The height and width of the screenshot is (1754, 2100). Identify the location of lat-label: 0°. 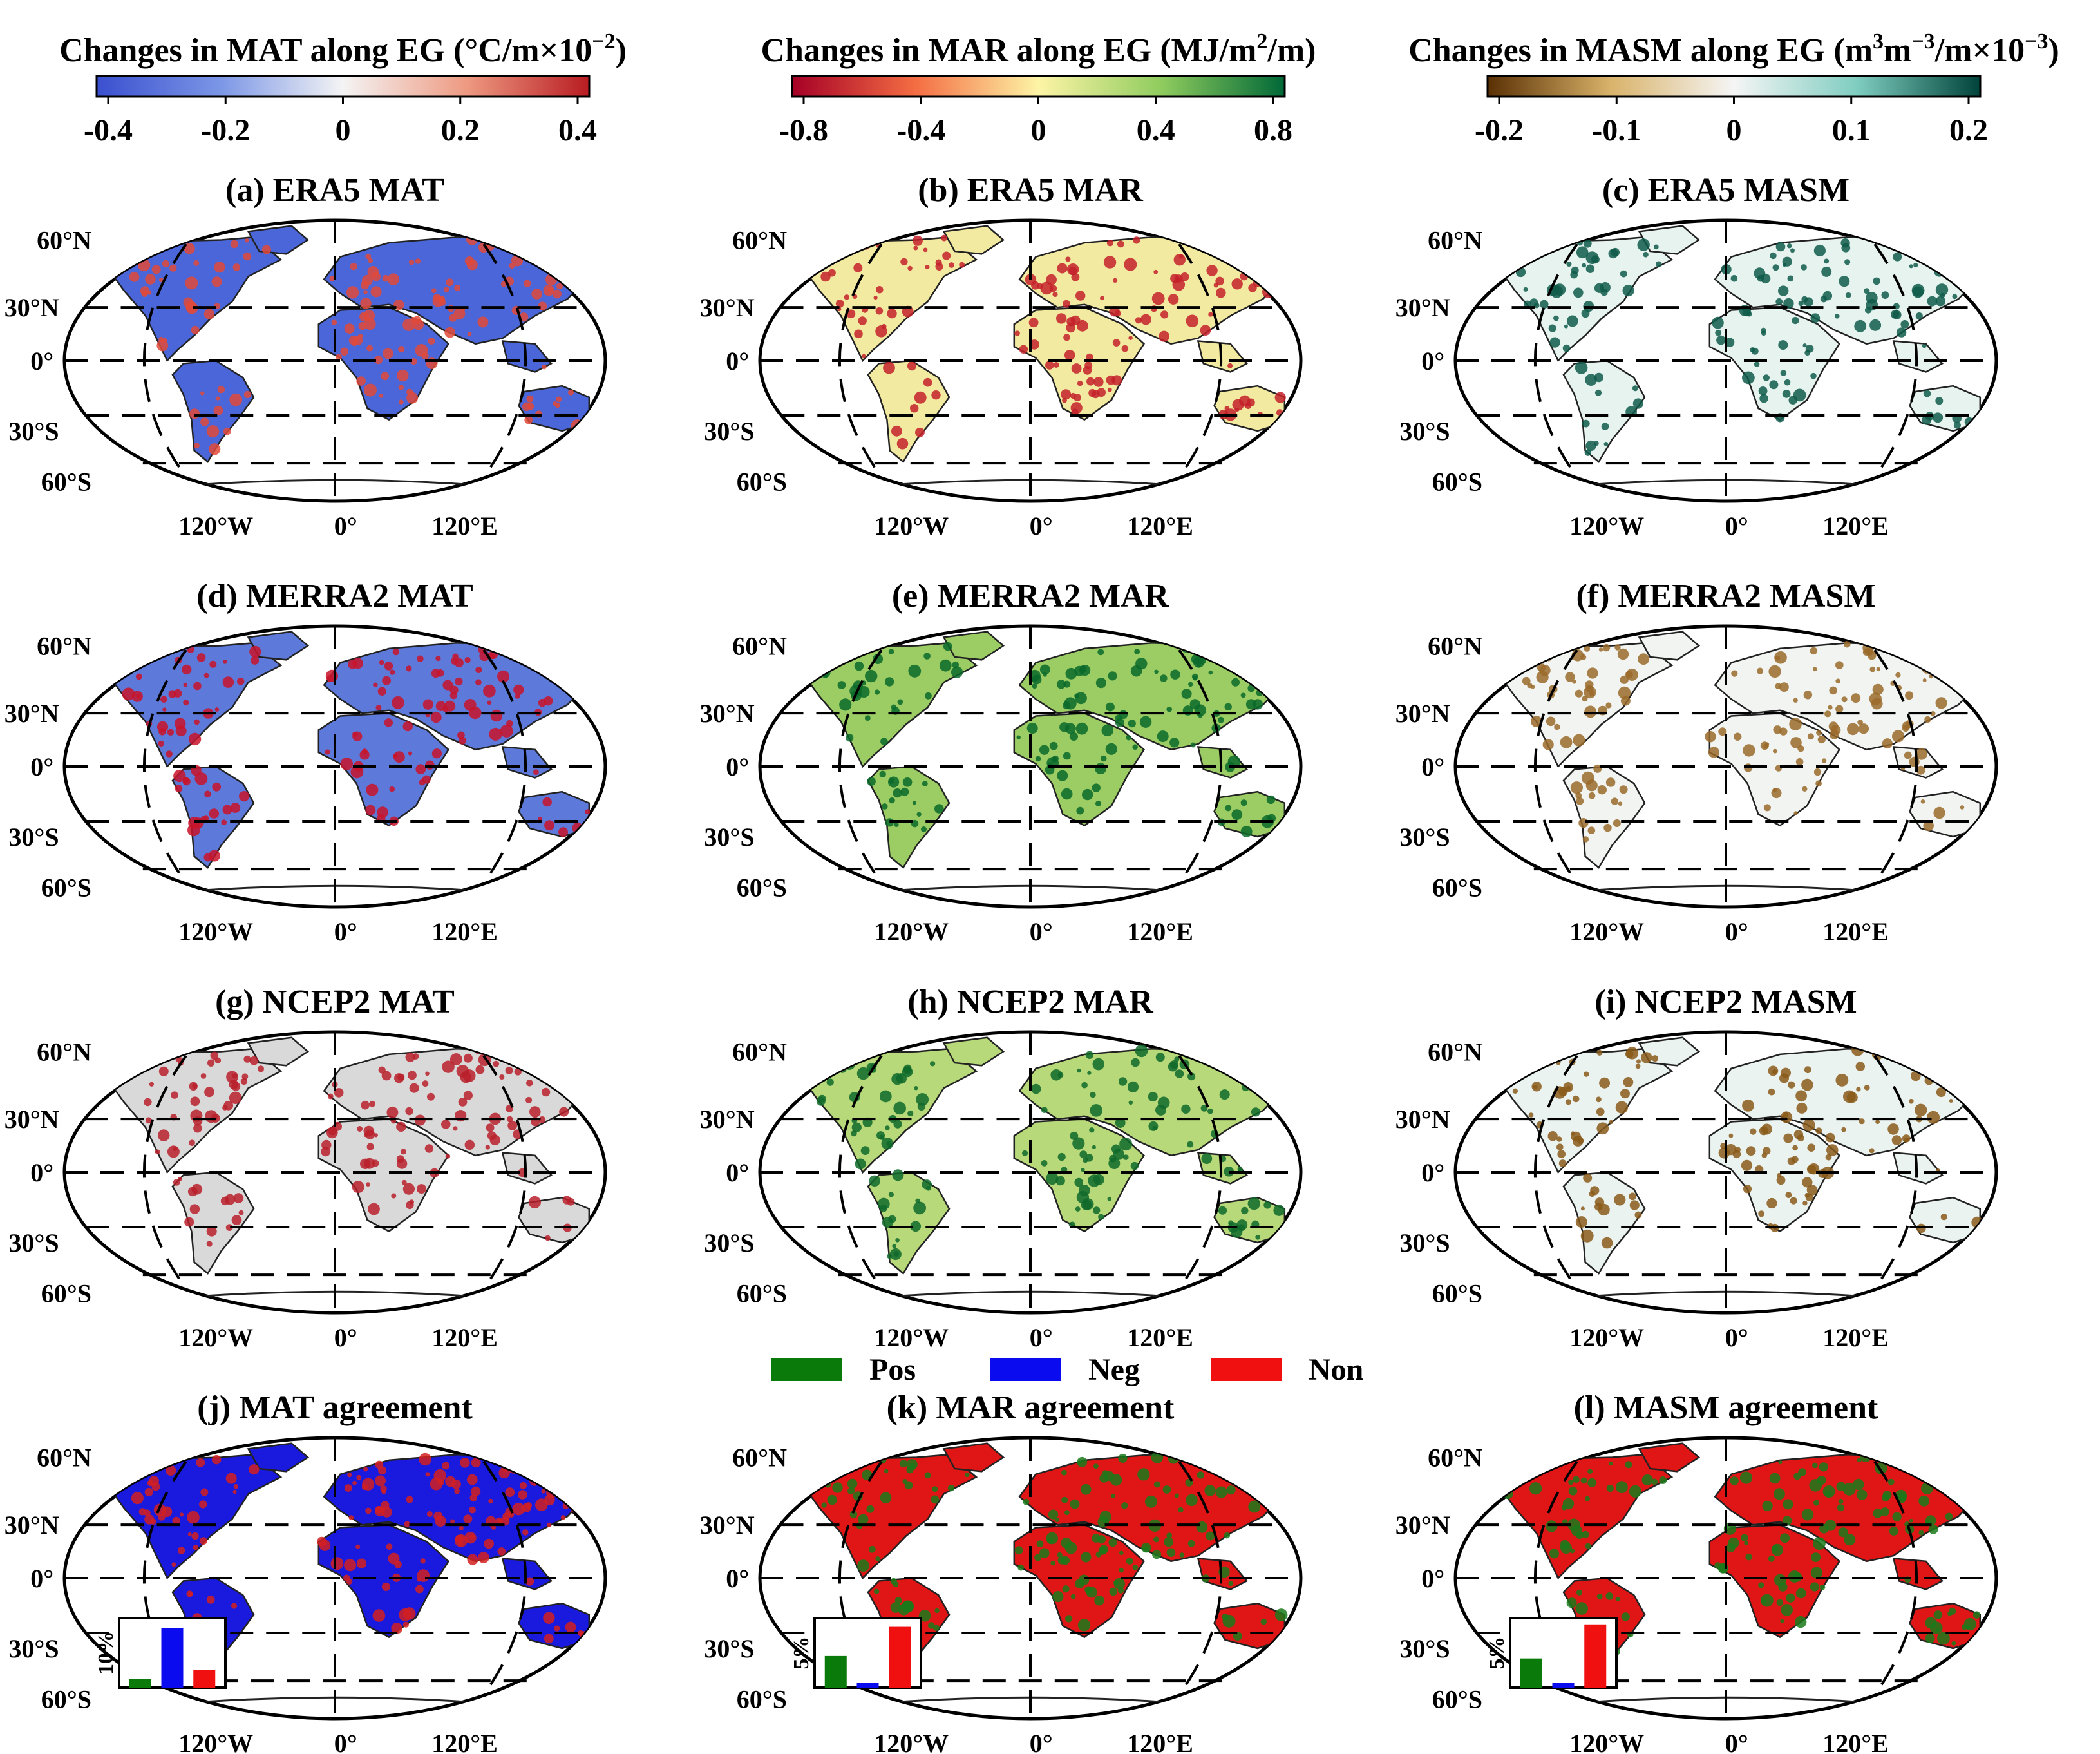
(1432, 766).